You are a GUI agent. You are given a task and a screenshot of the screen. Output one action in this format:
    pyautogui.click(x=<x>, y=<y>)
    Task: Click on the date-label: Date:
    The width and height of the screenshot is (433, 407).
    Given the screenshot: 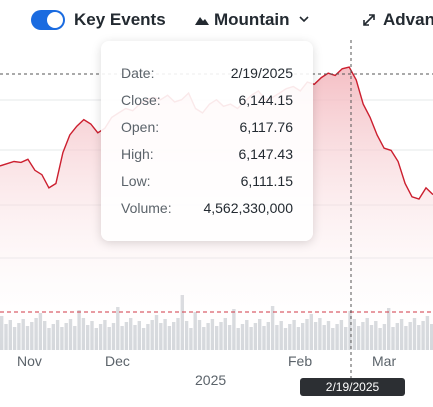 What is the action you would take?
    pyautogui.click(x=138, y=73)
    